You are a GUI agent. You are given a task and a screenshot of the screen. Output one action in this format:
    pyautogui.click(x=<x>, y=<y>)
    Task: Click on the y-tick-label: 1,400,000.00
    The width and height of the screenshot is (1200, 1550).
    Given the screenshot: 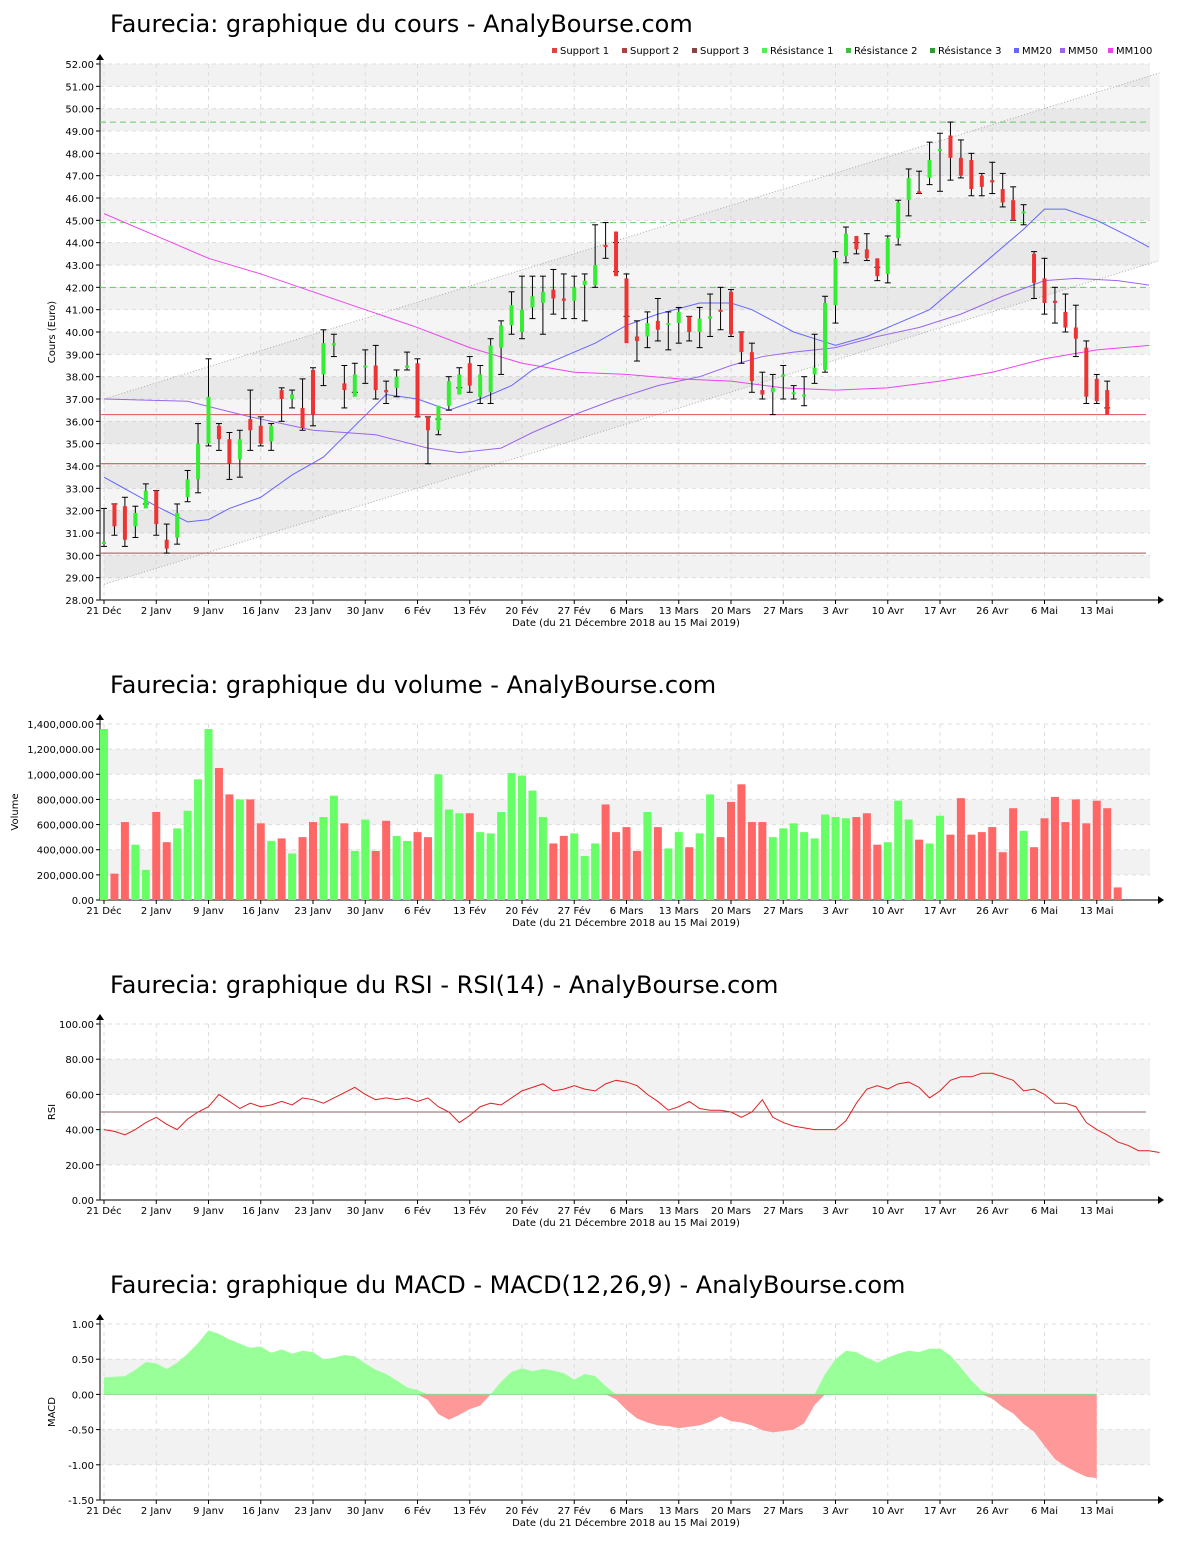 What is the action you would take?
    pyautogui.click(x=60, y=725)
    